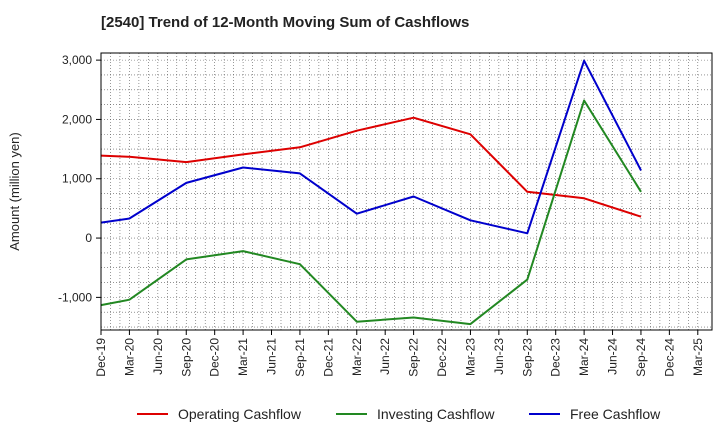 The image size is (720, 440). What do you see at coordinates (129, 357) in the screenshot?
I see `x-tick-label: Mar-20` at bounding box center [129, 357].